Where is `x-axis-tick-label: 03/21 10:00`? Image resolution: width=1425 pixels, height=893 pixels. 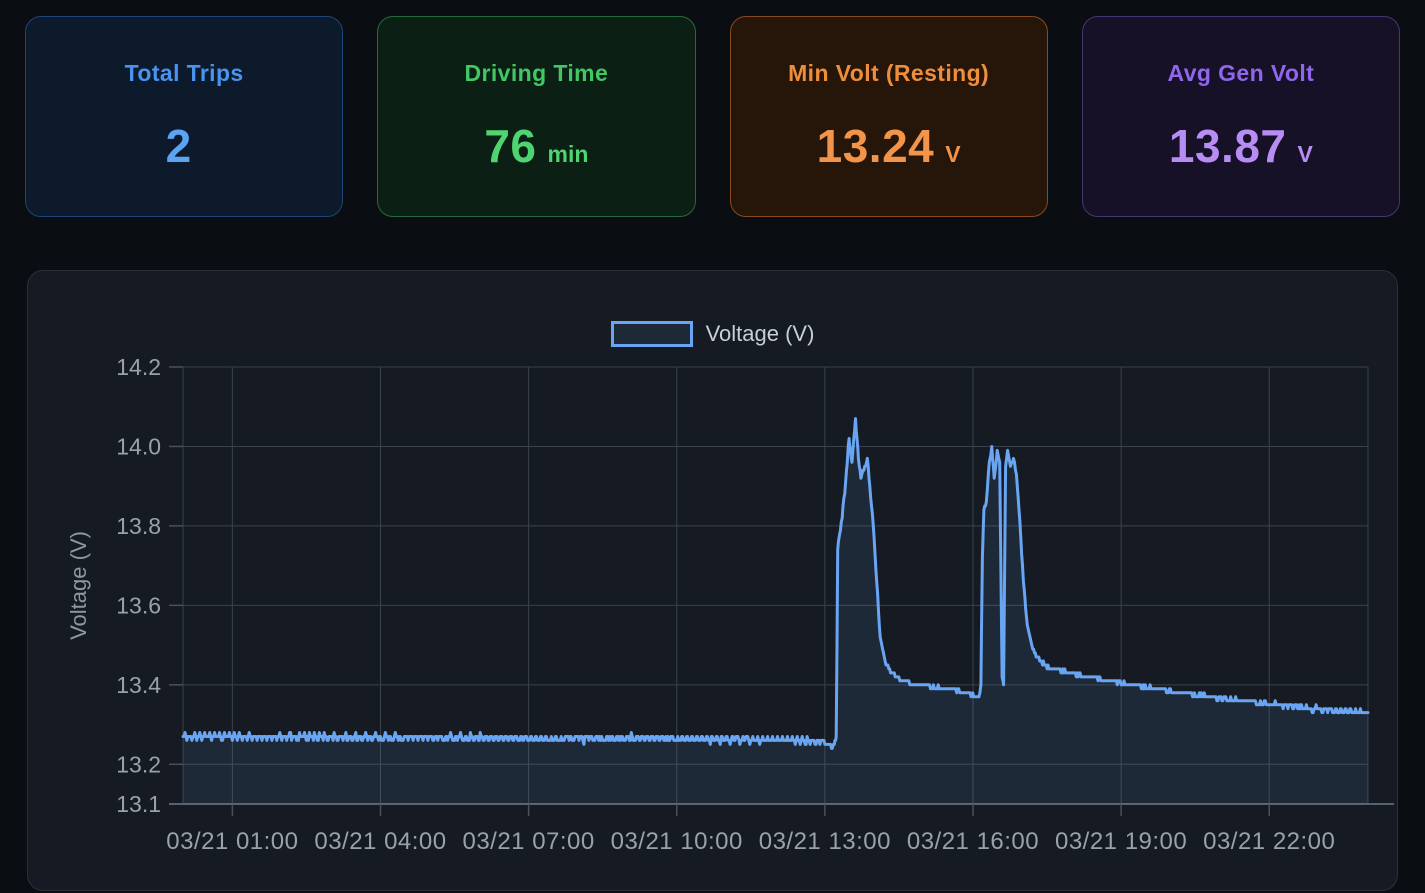
x-axis-tick-label: 03/21 10:00 is located at coordinates (677, 841).